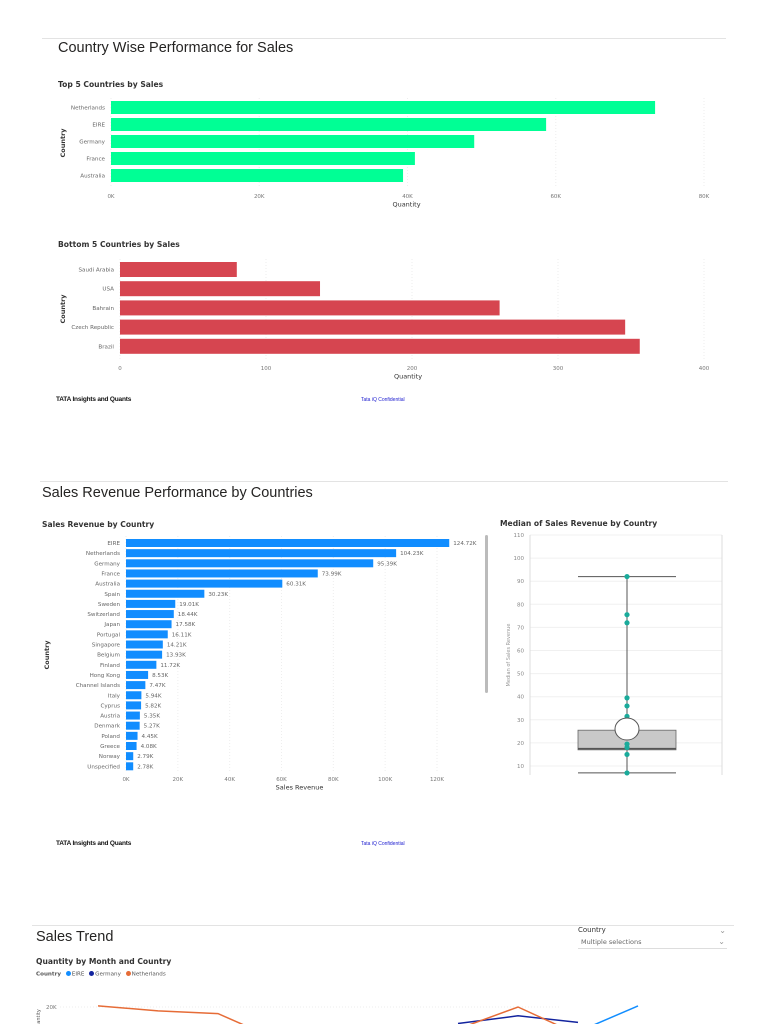 This screenshot has height=1024, width=768. Describe the element at coordinates (98, 126) in the screenshot. I see `category-label: EIRE` at that location.